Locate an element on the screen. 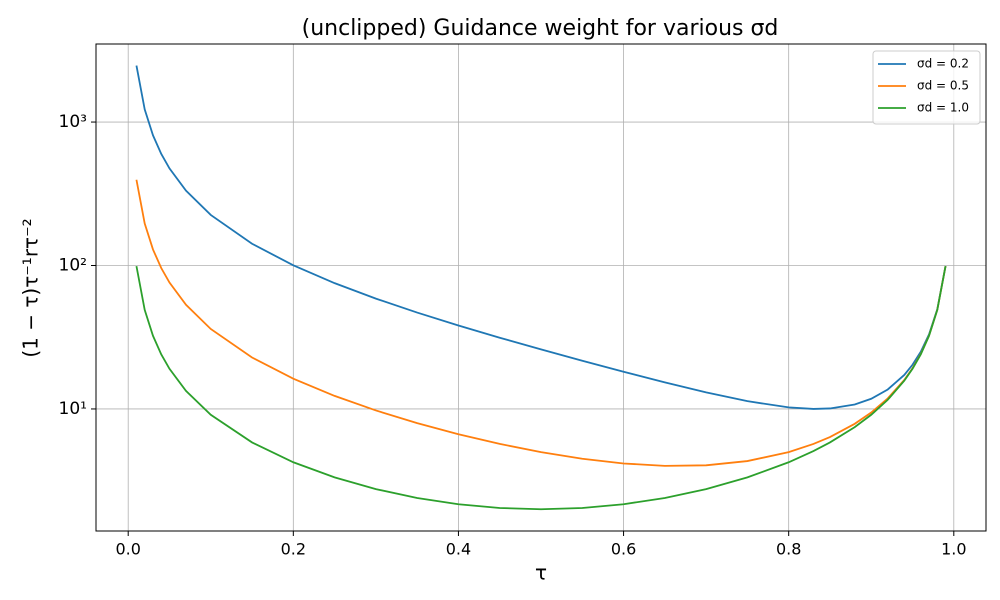 This screenshot has width=1000, height=600. x-tick-label: 0.4 is located at coordinates (458, 549).